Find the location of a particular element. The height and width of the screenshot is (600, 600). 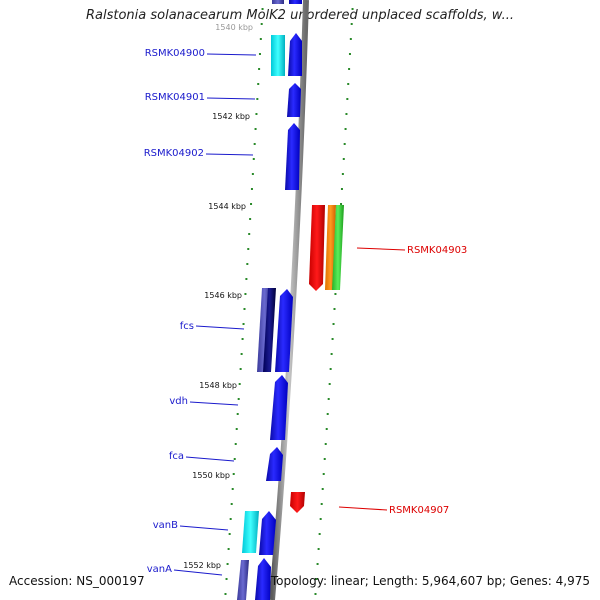

gene-label: vdh is located at coordinates (178, 401).